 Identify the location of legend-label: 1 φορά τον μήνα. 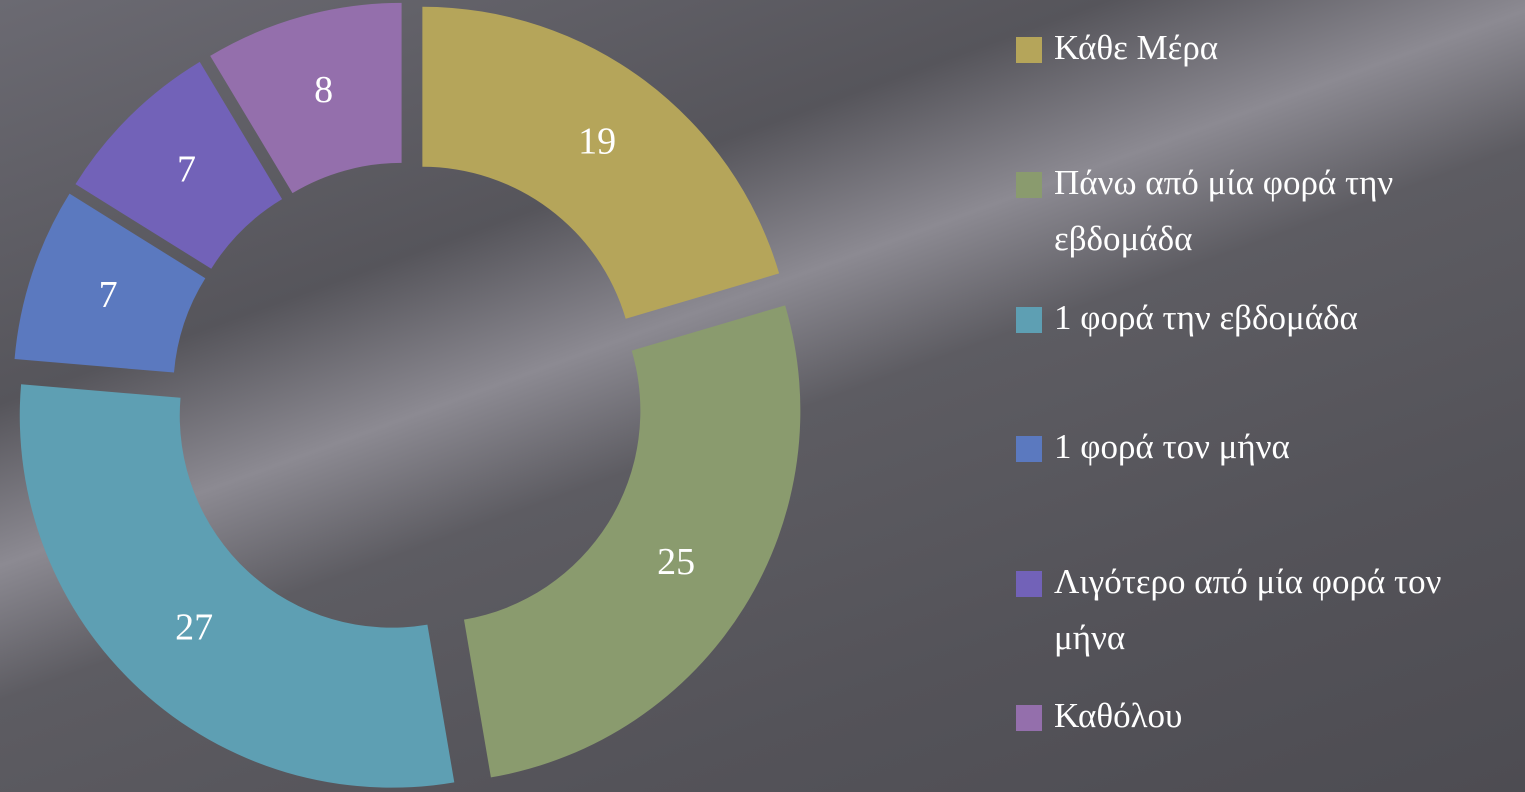
(1172, 446).